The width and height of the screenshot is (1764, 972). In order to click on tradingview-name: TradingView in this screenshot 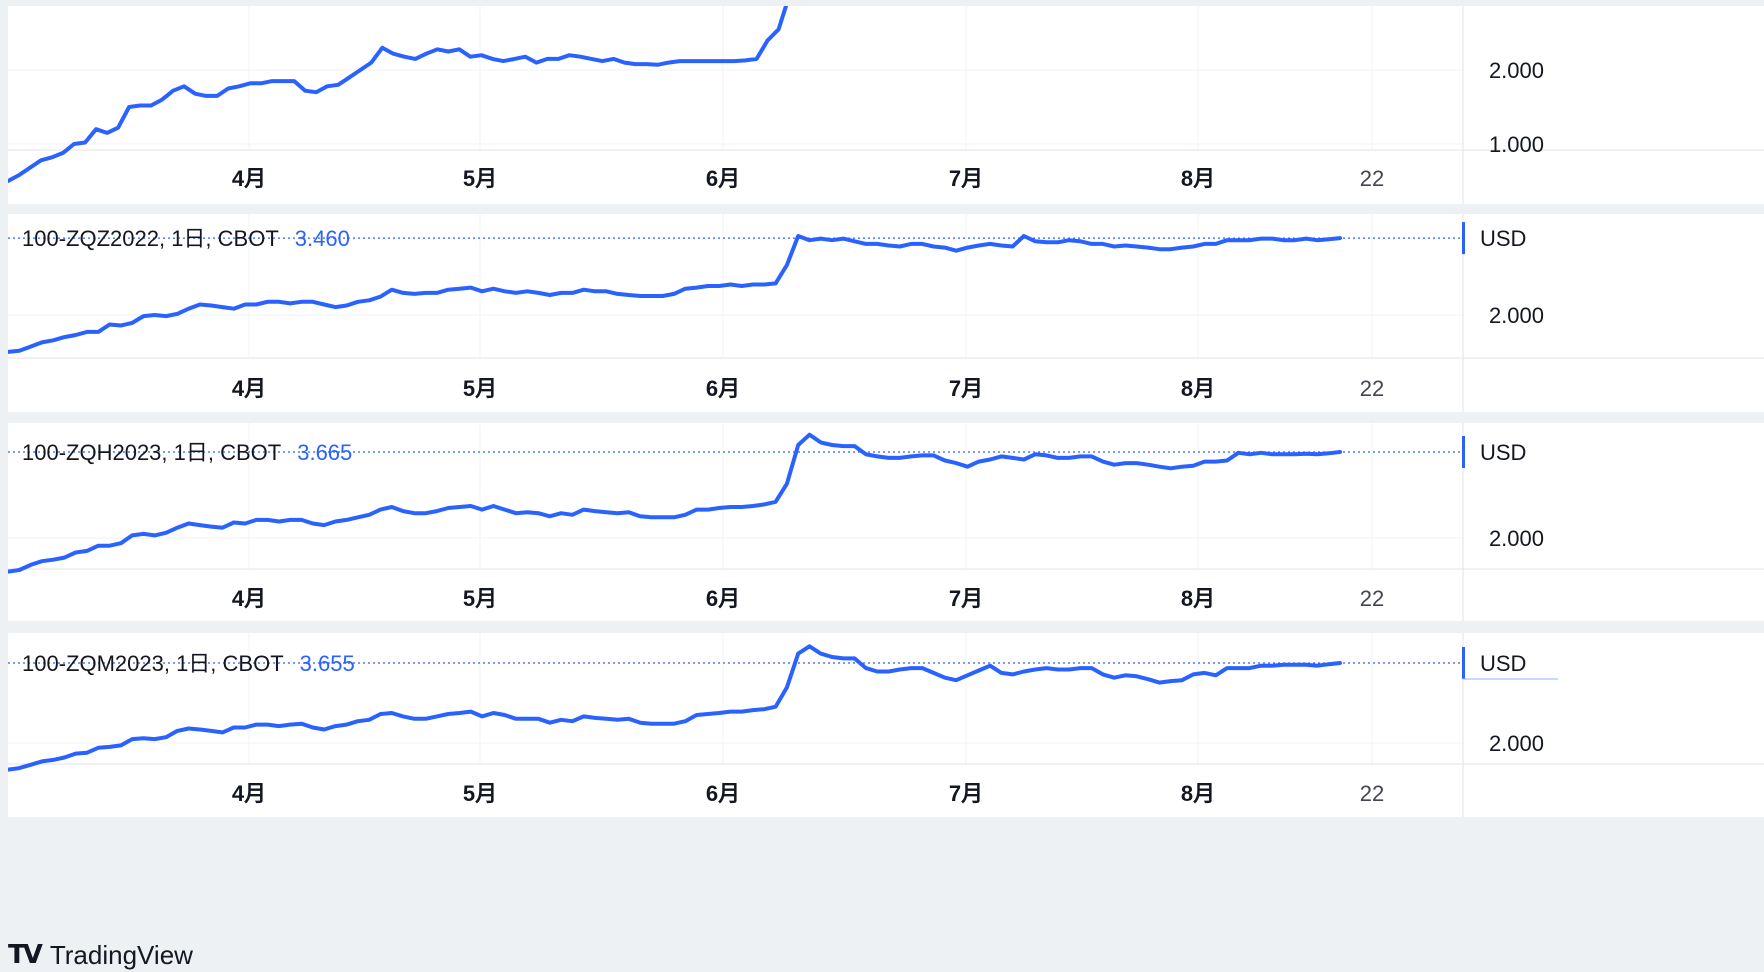, I will do `click(121, 954)`.